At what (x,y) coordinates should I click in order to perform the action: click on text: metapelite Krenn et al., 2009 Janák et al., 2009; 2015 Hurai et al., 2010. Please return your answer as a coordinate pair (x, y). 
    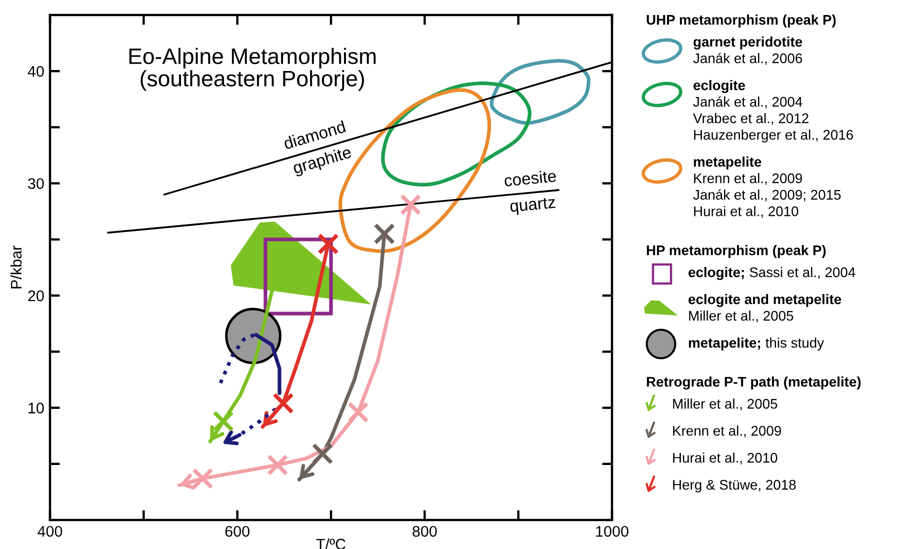
    Looking at the image, I should click on (767, 187).